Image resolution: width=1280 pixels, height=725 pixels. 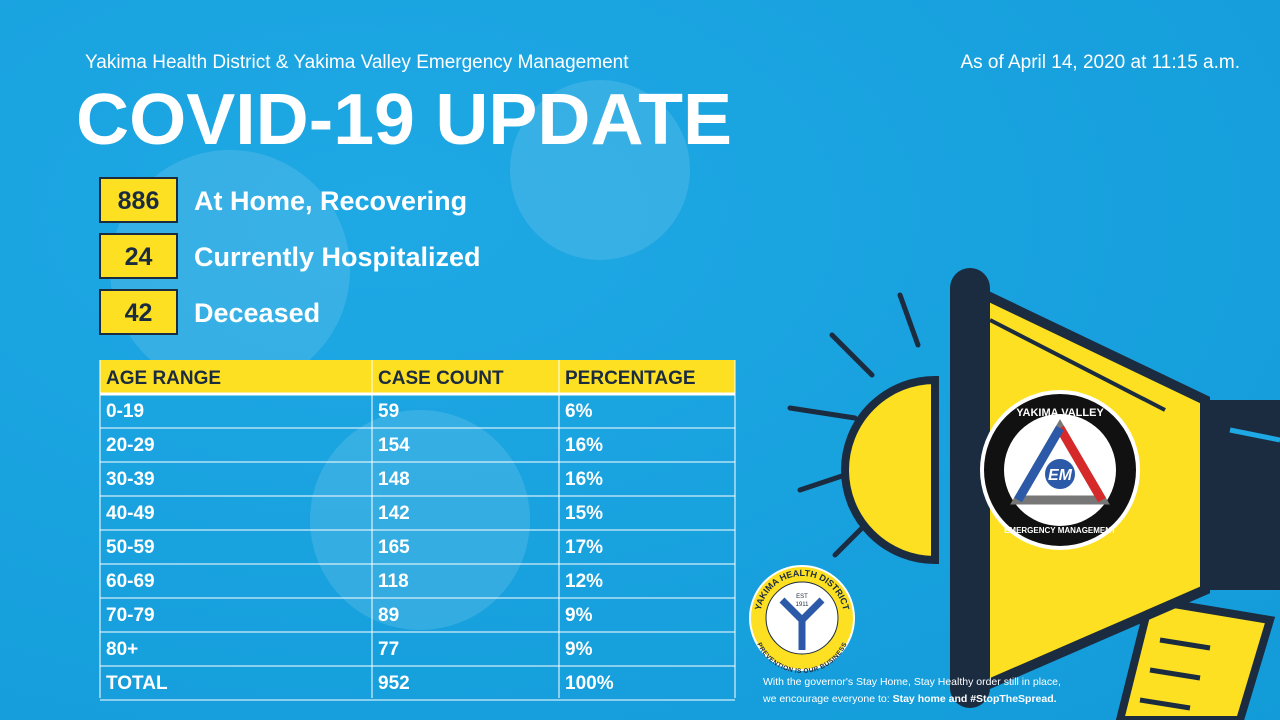 What do you see at coordinates (826, 699) in the screenshot?
I see `footer-line2-text: we encourage everyone to:` at bounding box center [826, 699].